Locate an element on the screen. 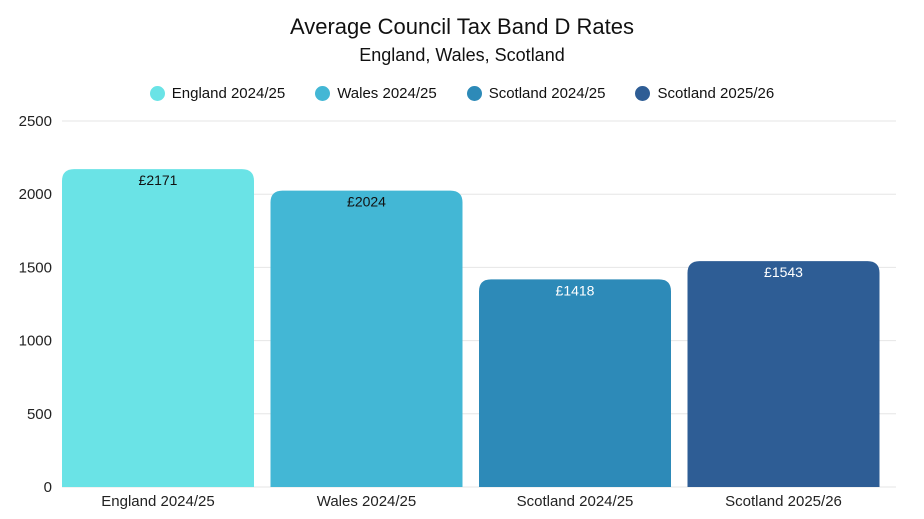 This screenshot has width=924, height=519. y-tick-label: 1500 is located at coordinates (35, 267).